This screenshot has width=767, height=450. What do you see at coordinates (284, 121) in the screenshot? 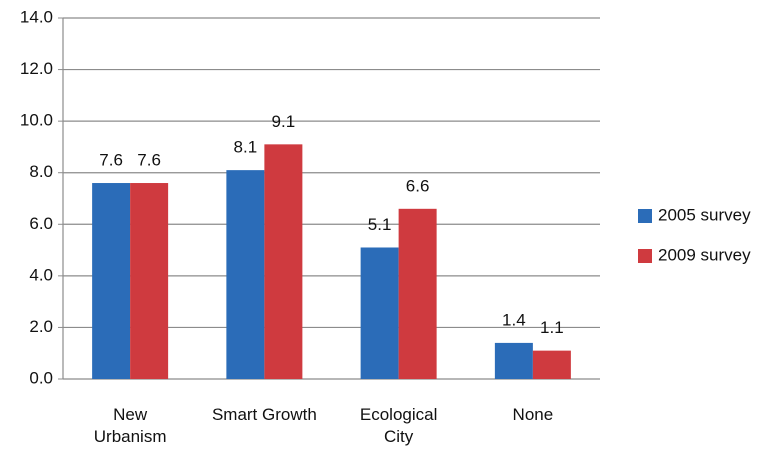
I see `data-label: 9.1` at bounding box center [284, 121].